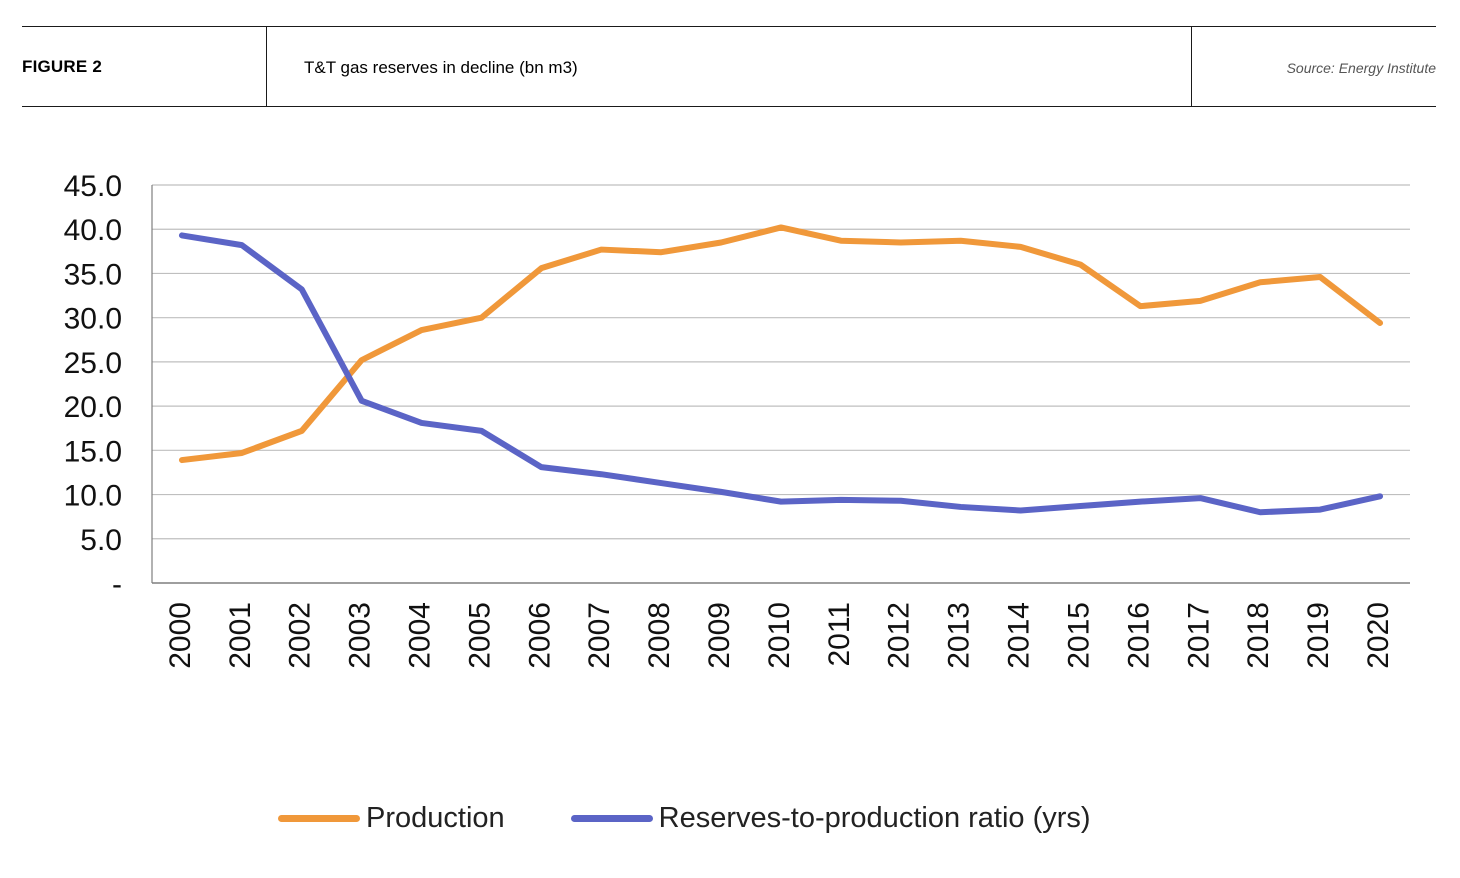  Describe the element at coordinates (319, 818) in the screenshot. I see `legend-swatch-production` at that location.